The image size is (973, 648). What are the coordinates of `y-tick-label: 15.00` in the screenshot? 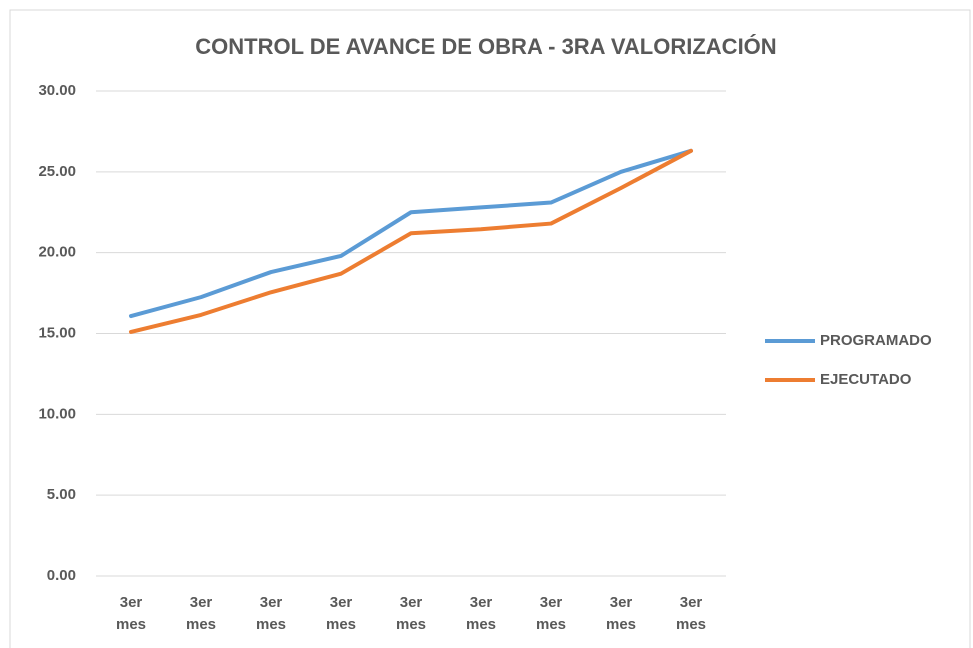 It's located at (57, 332).